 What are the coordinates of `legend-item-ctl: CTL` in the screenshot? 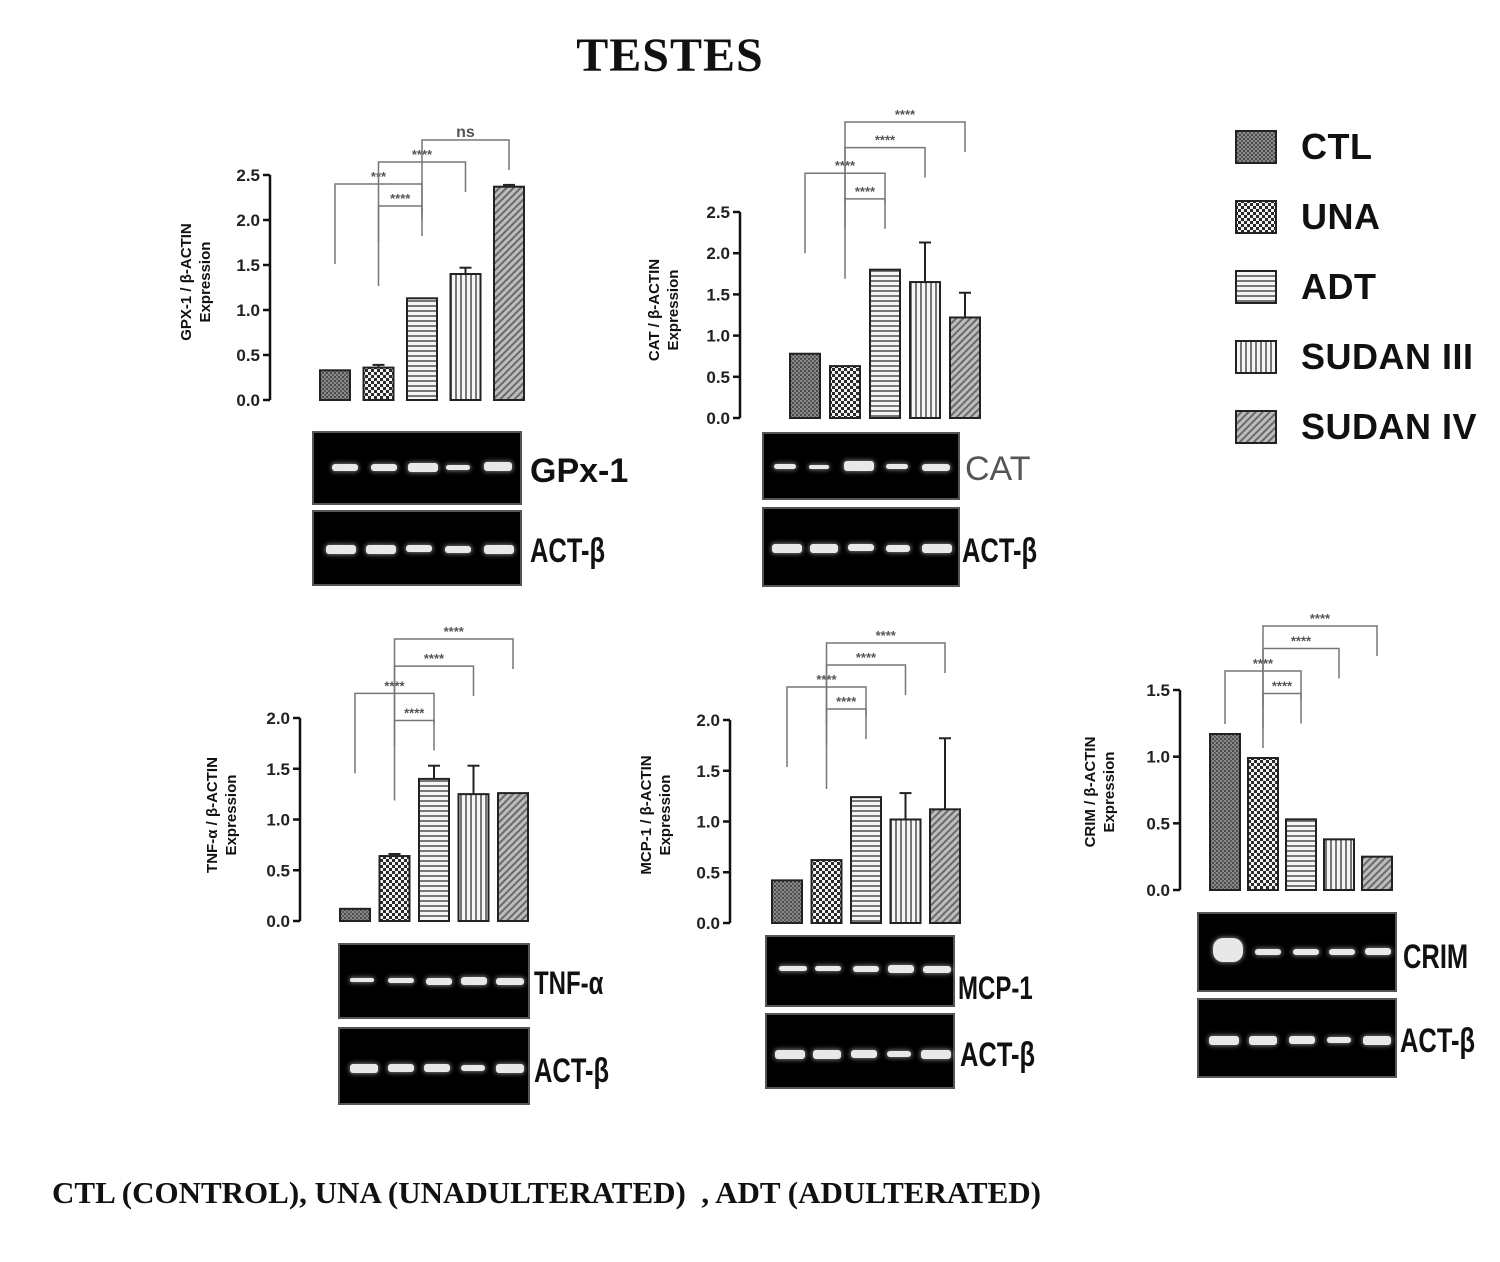 It's located at (1356, 147).